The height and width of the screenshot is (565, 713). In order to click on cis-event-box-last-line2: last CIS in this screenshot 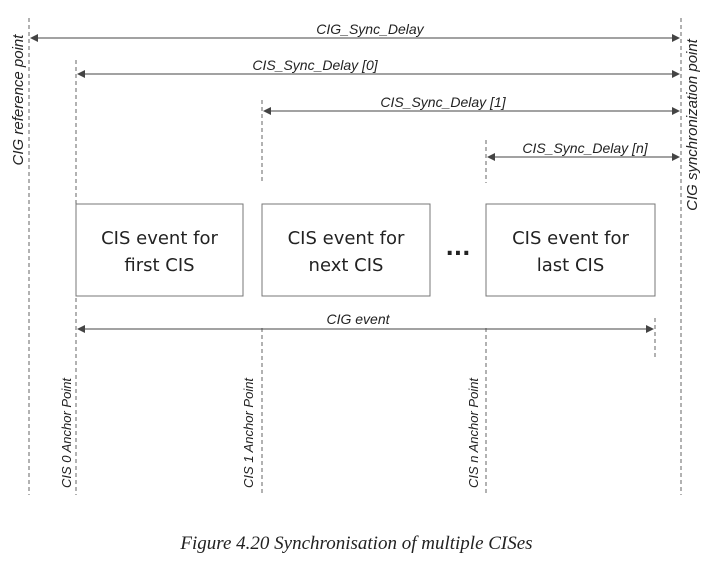, I will do `click(571, 265)`.